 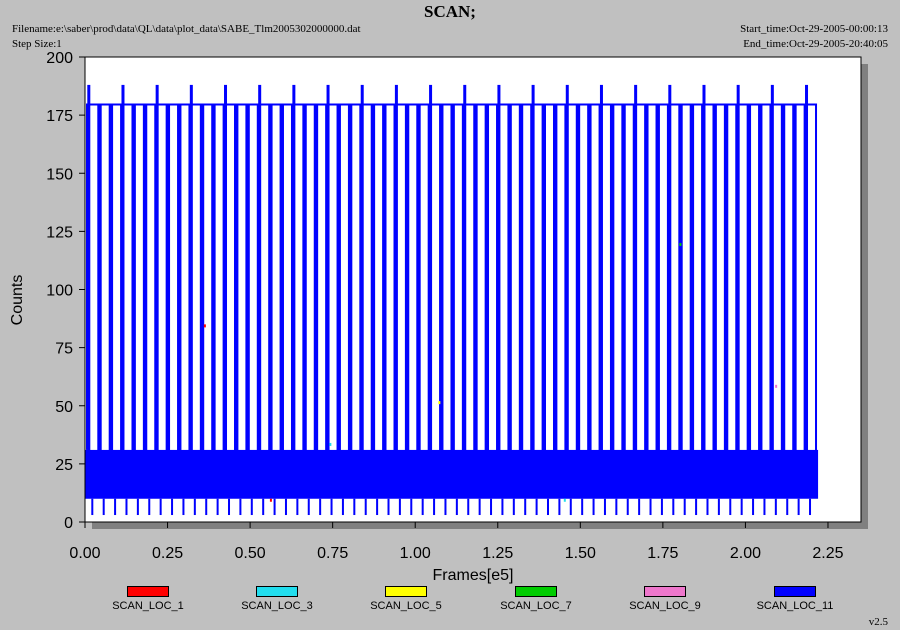 I want to click on legend-item-scan-loc-9: SCAN_LOC_9, so click(x=665, y=599).